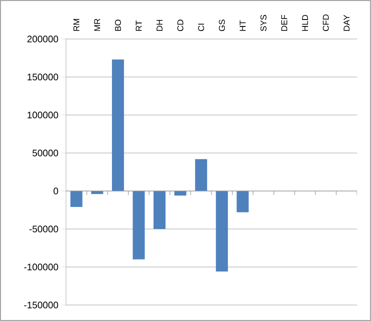 Image resolution: width=371 pixels, height=321 pixels. Describe the element at coordinates (43, 77) in the screenshot. I see `y-tick-label: 150000` at that location.